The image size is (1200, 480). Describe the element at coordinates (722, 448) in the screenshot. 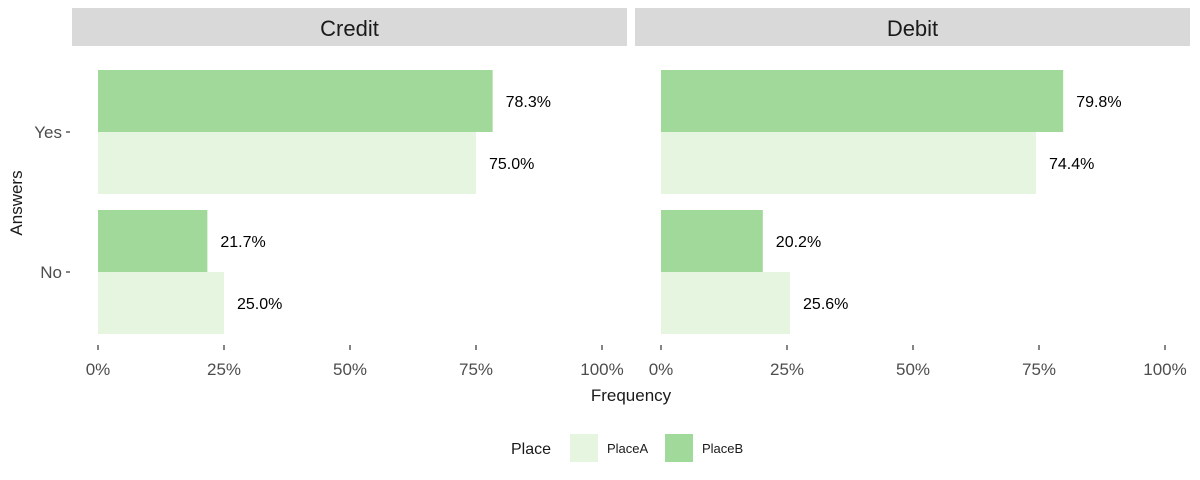

I see `legend-label-placeb: PlaceB` at that location.